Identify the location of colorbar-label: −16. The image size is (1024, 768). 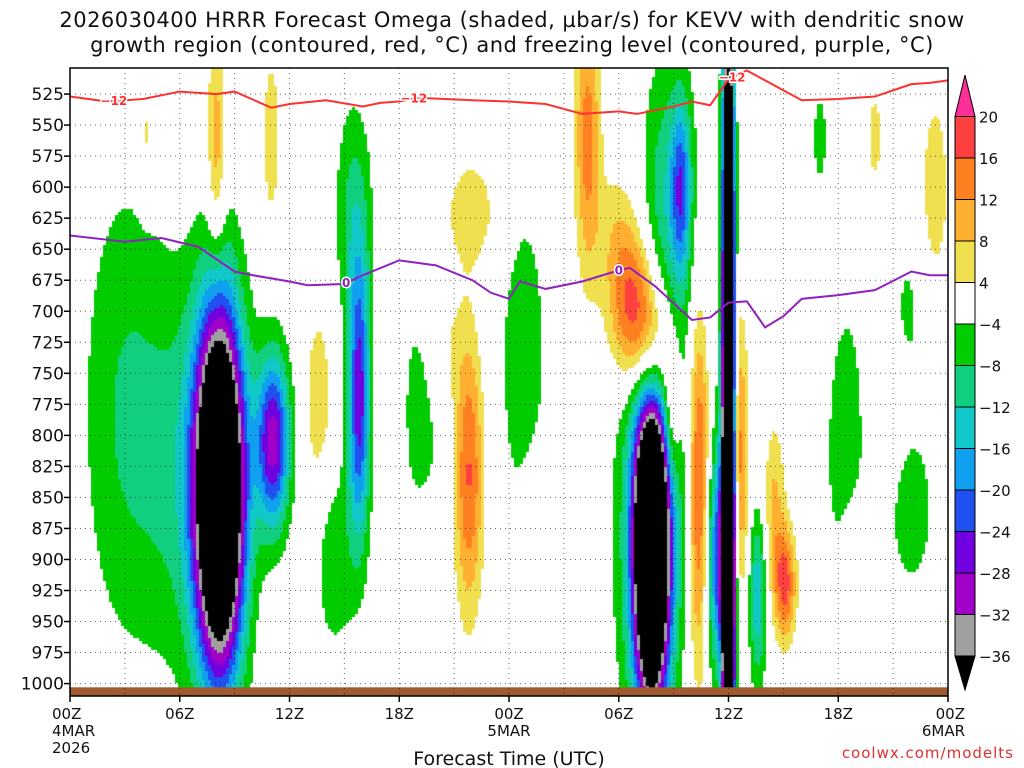
(995, 450).